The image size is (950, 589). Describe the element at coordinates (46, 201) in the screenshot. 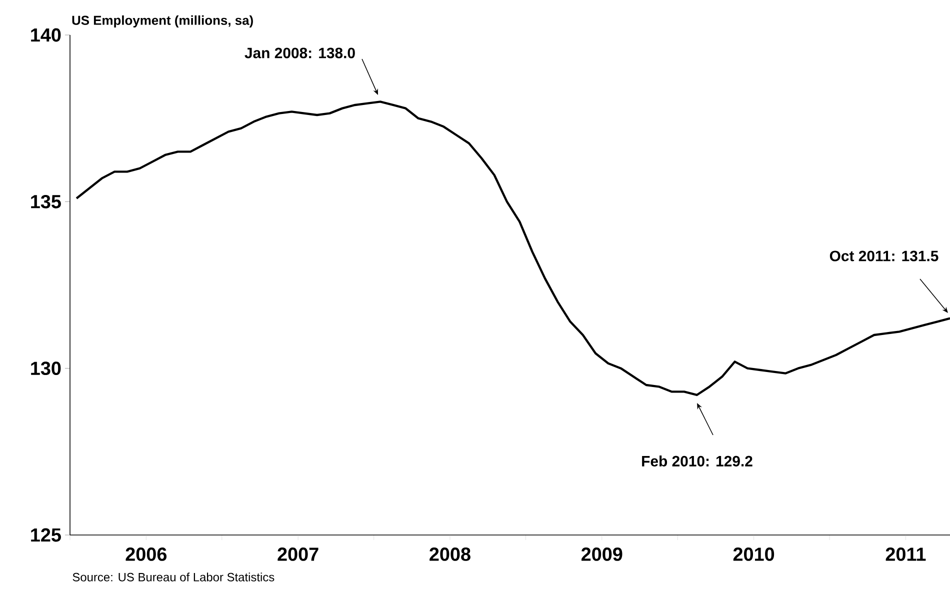

I see `y-tick-label: 135` at that location.